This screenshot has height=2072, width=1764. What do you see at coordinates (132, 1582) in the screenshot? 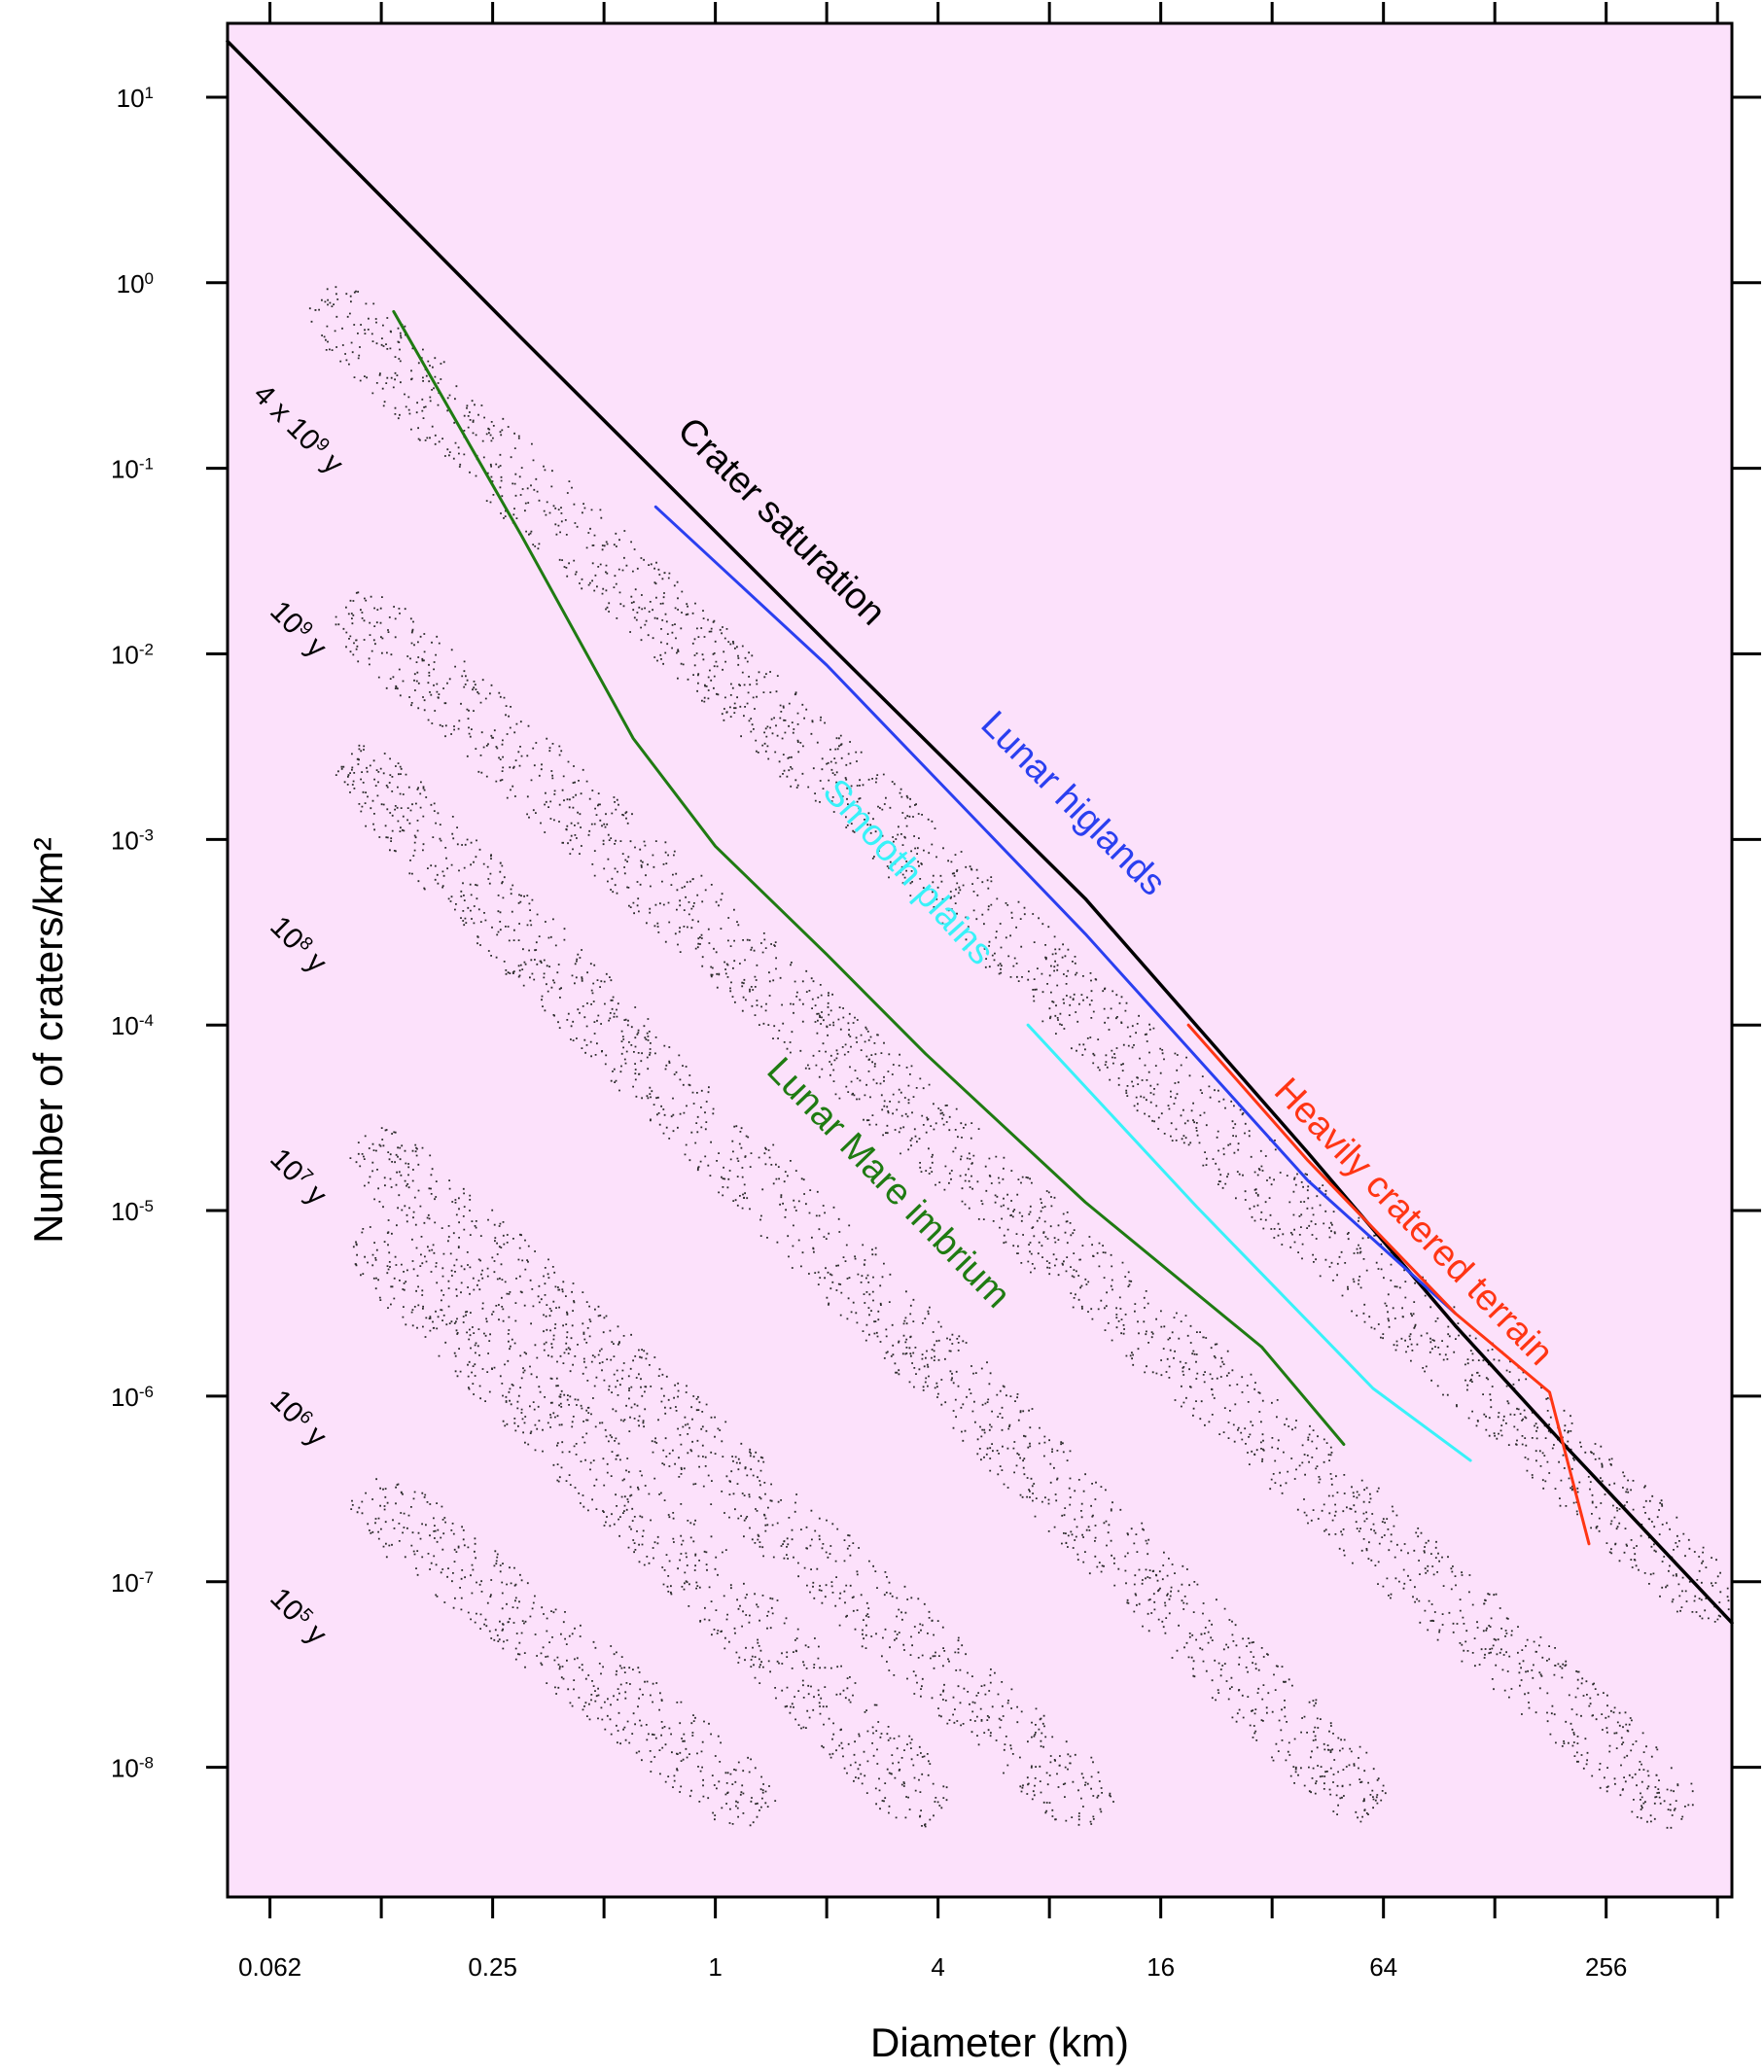
I see `y-tick-label: 10⁻⁷` at bounding box center [132, 1582].